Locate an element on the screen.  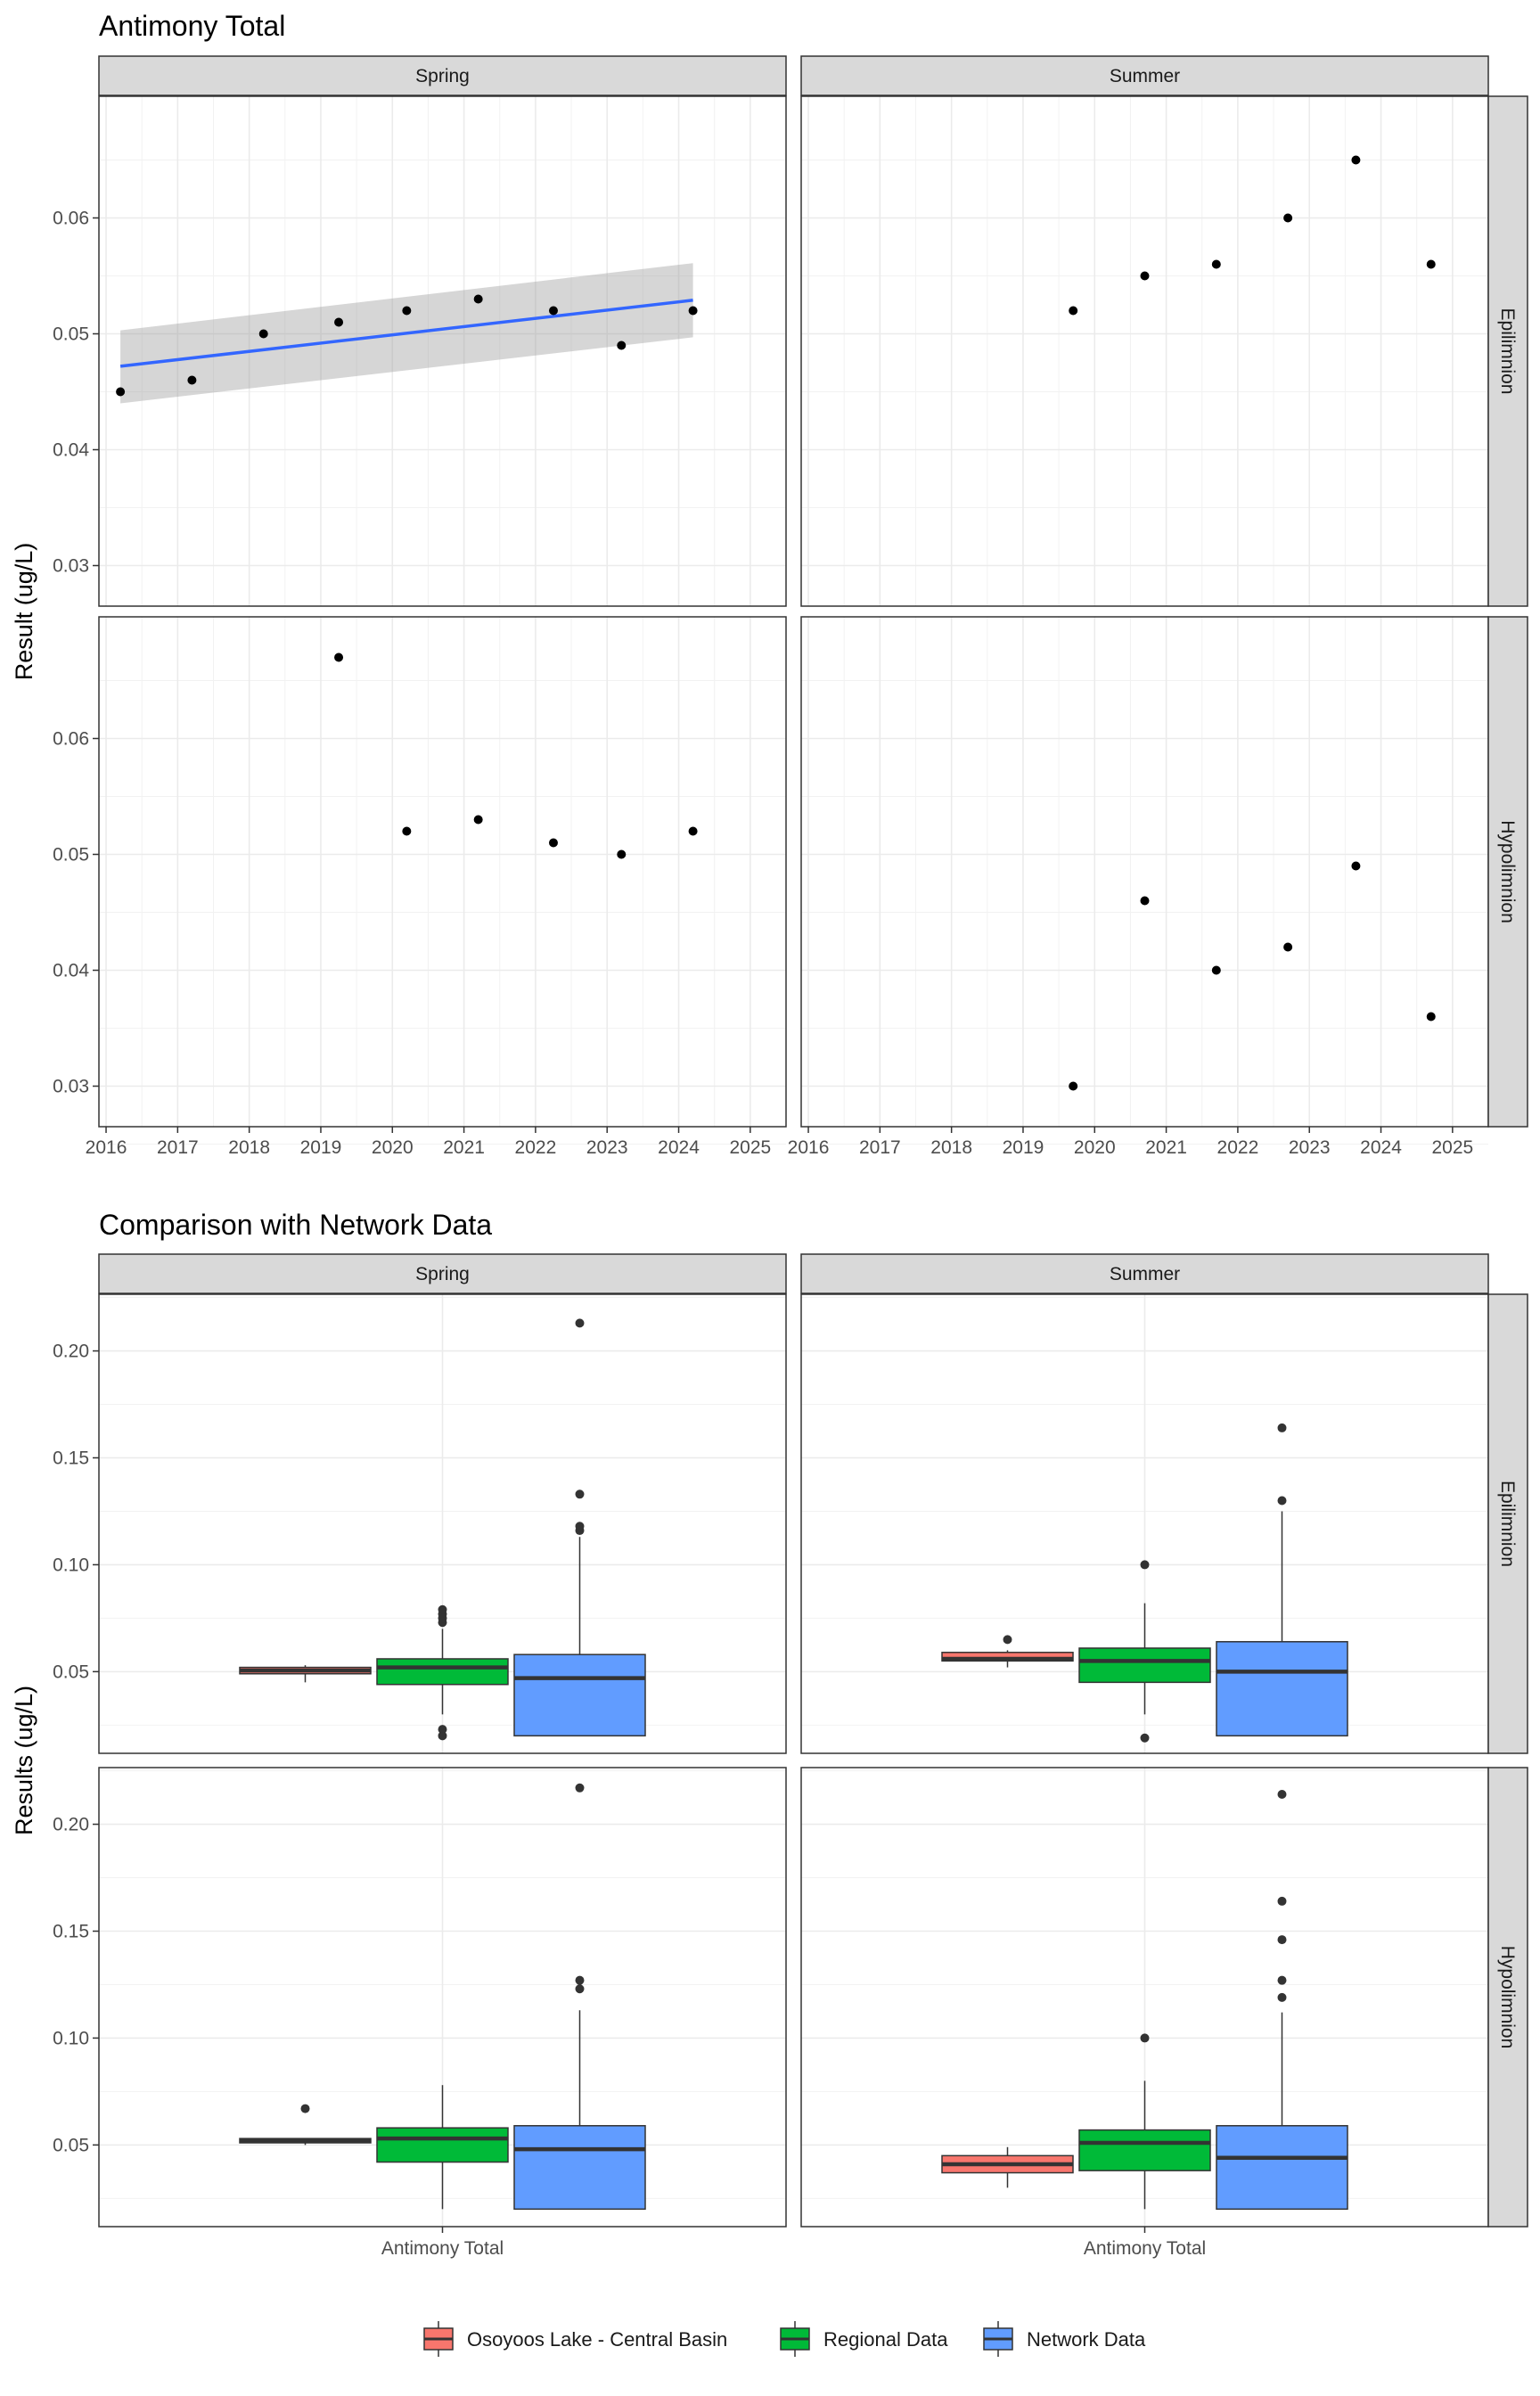
facet-row-label: Hypolimnion is located at coordinates (1507, 1997).